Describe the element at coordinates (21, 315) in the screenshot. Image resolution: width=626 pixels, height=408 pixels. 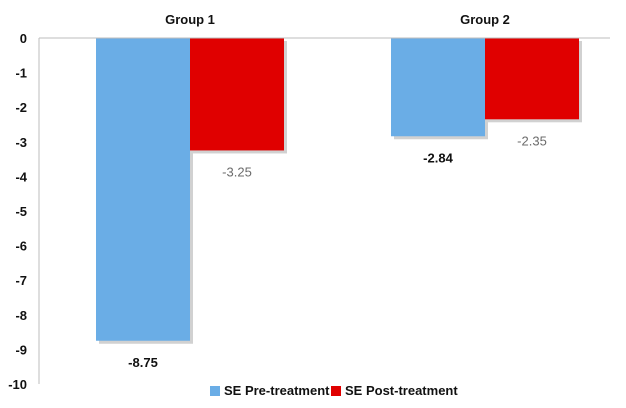
I see `y-tick-label: -8` at that location.